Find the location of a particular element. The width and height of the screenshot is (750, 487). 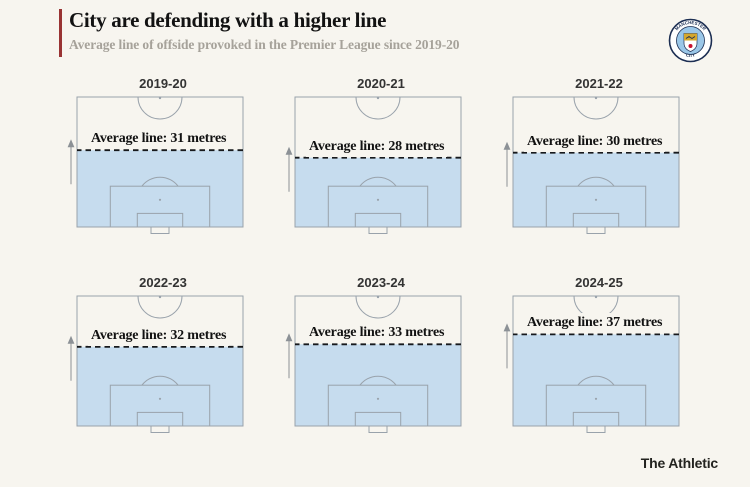

pitch-panel-2022-23: 2022-23 Average line: 32 metres is located at coordinates (156, 355).